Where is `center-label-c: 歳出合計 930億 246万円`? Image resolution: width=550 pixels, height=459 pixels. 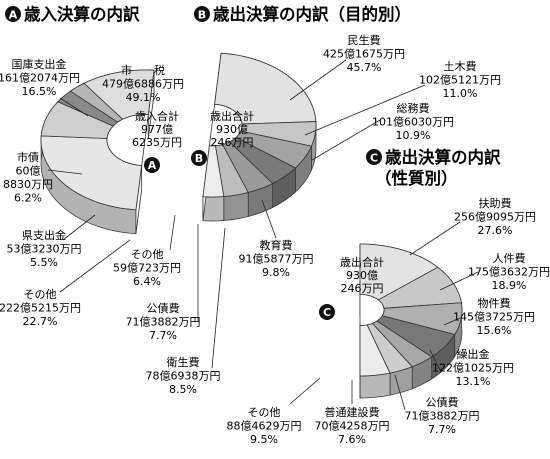 center-label-c: 歳出合計 930億 246万円 is located at coordinates (362, 275).